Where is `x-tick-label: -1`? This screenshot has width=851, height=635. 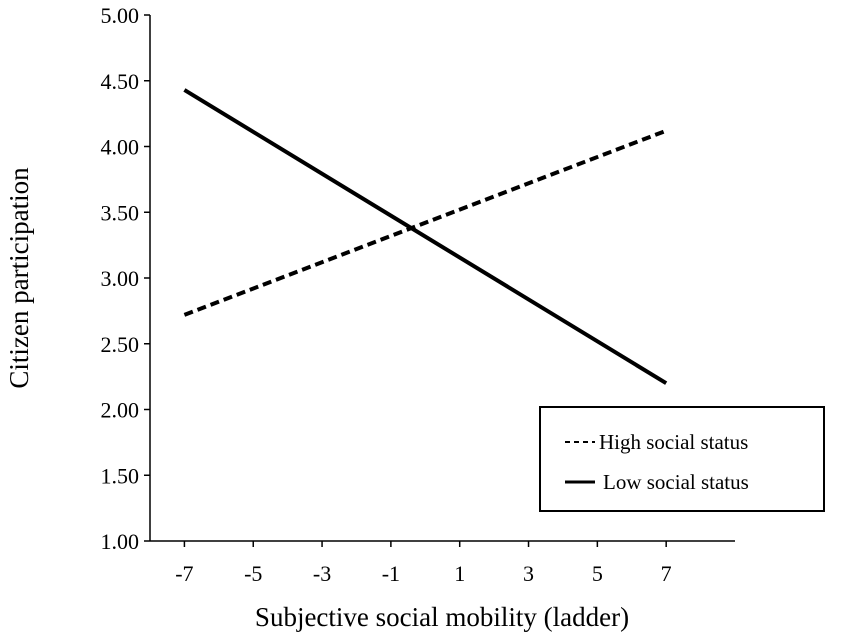 x-tick-label: -1 is located at coordinates (391, 573).